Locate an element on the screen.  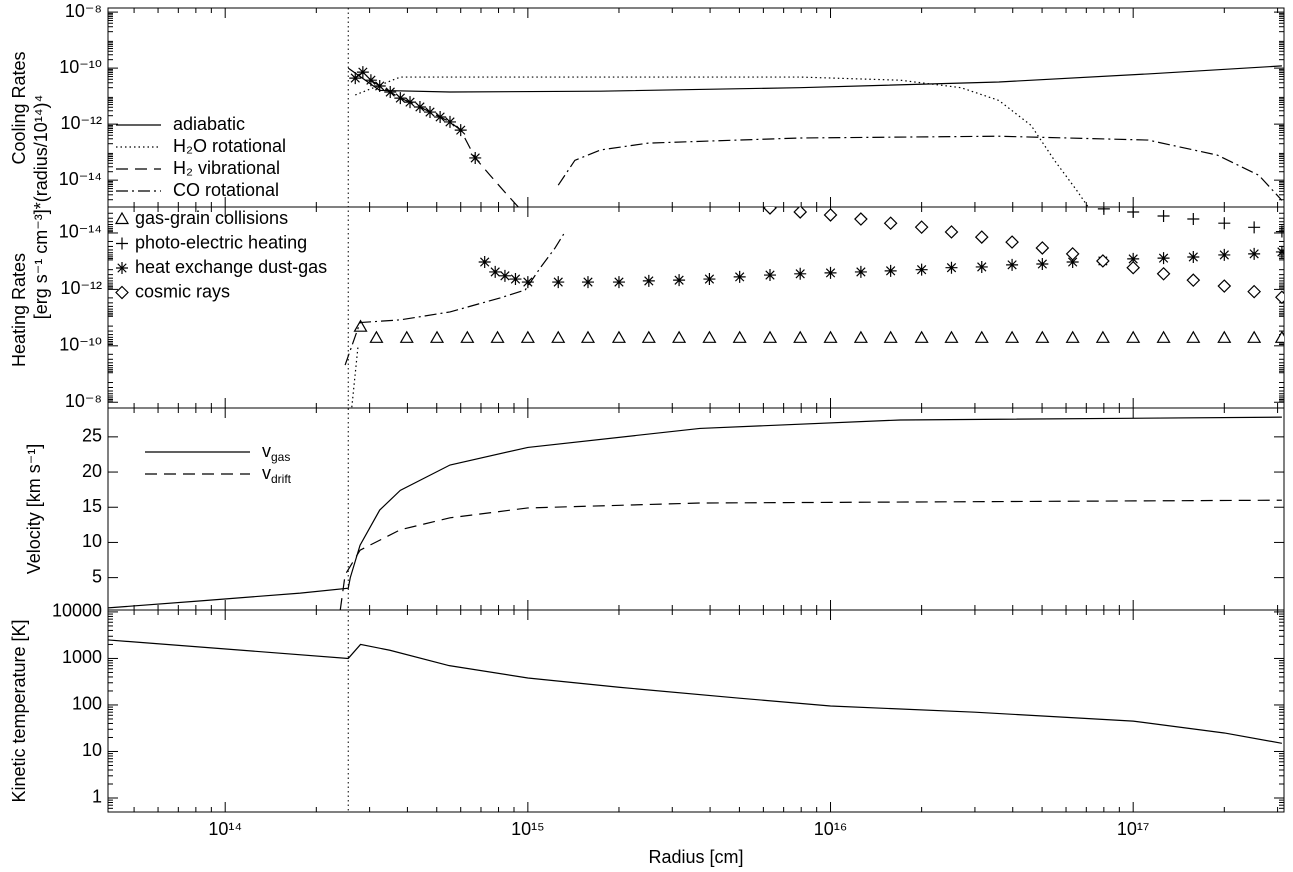
y-axis-label: Heating Rates is located at coordinates (19, 310).